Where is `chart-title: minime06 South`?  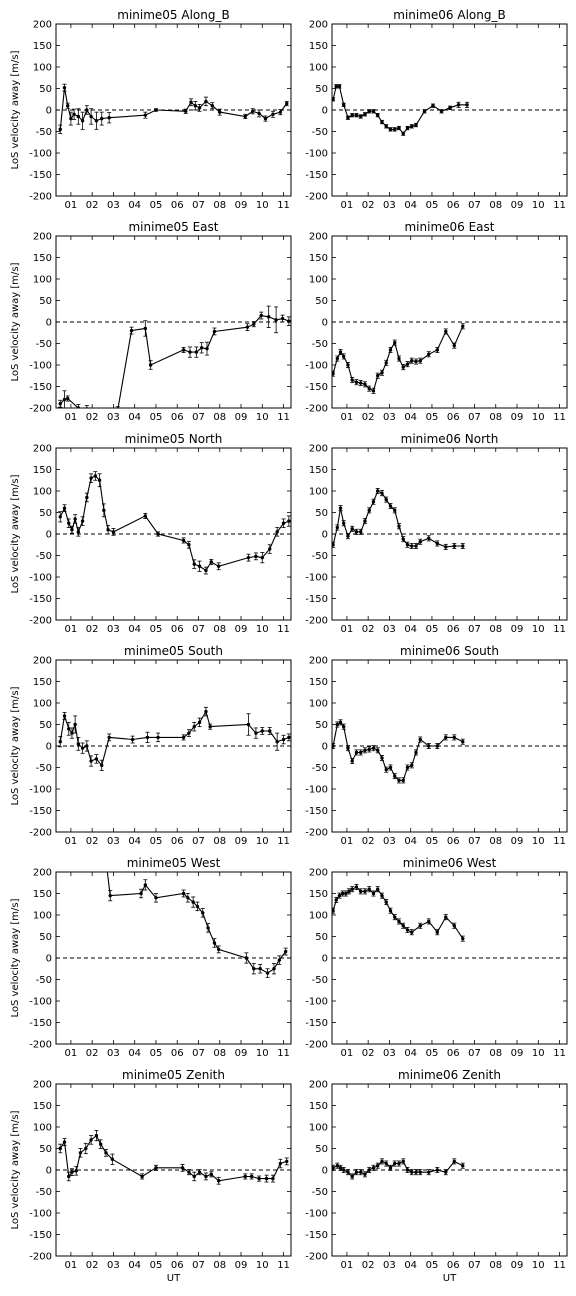
chart-title: minime06 South is located at coordinates (449, 651).